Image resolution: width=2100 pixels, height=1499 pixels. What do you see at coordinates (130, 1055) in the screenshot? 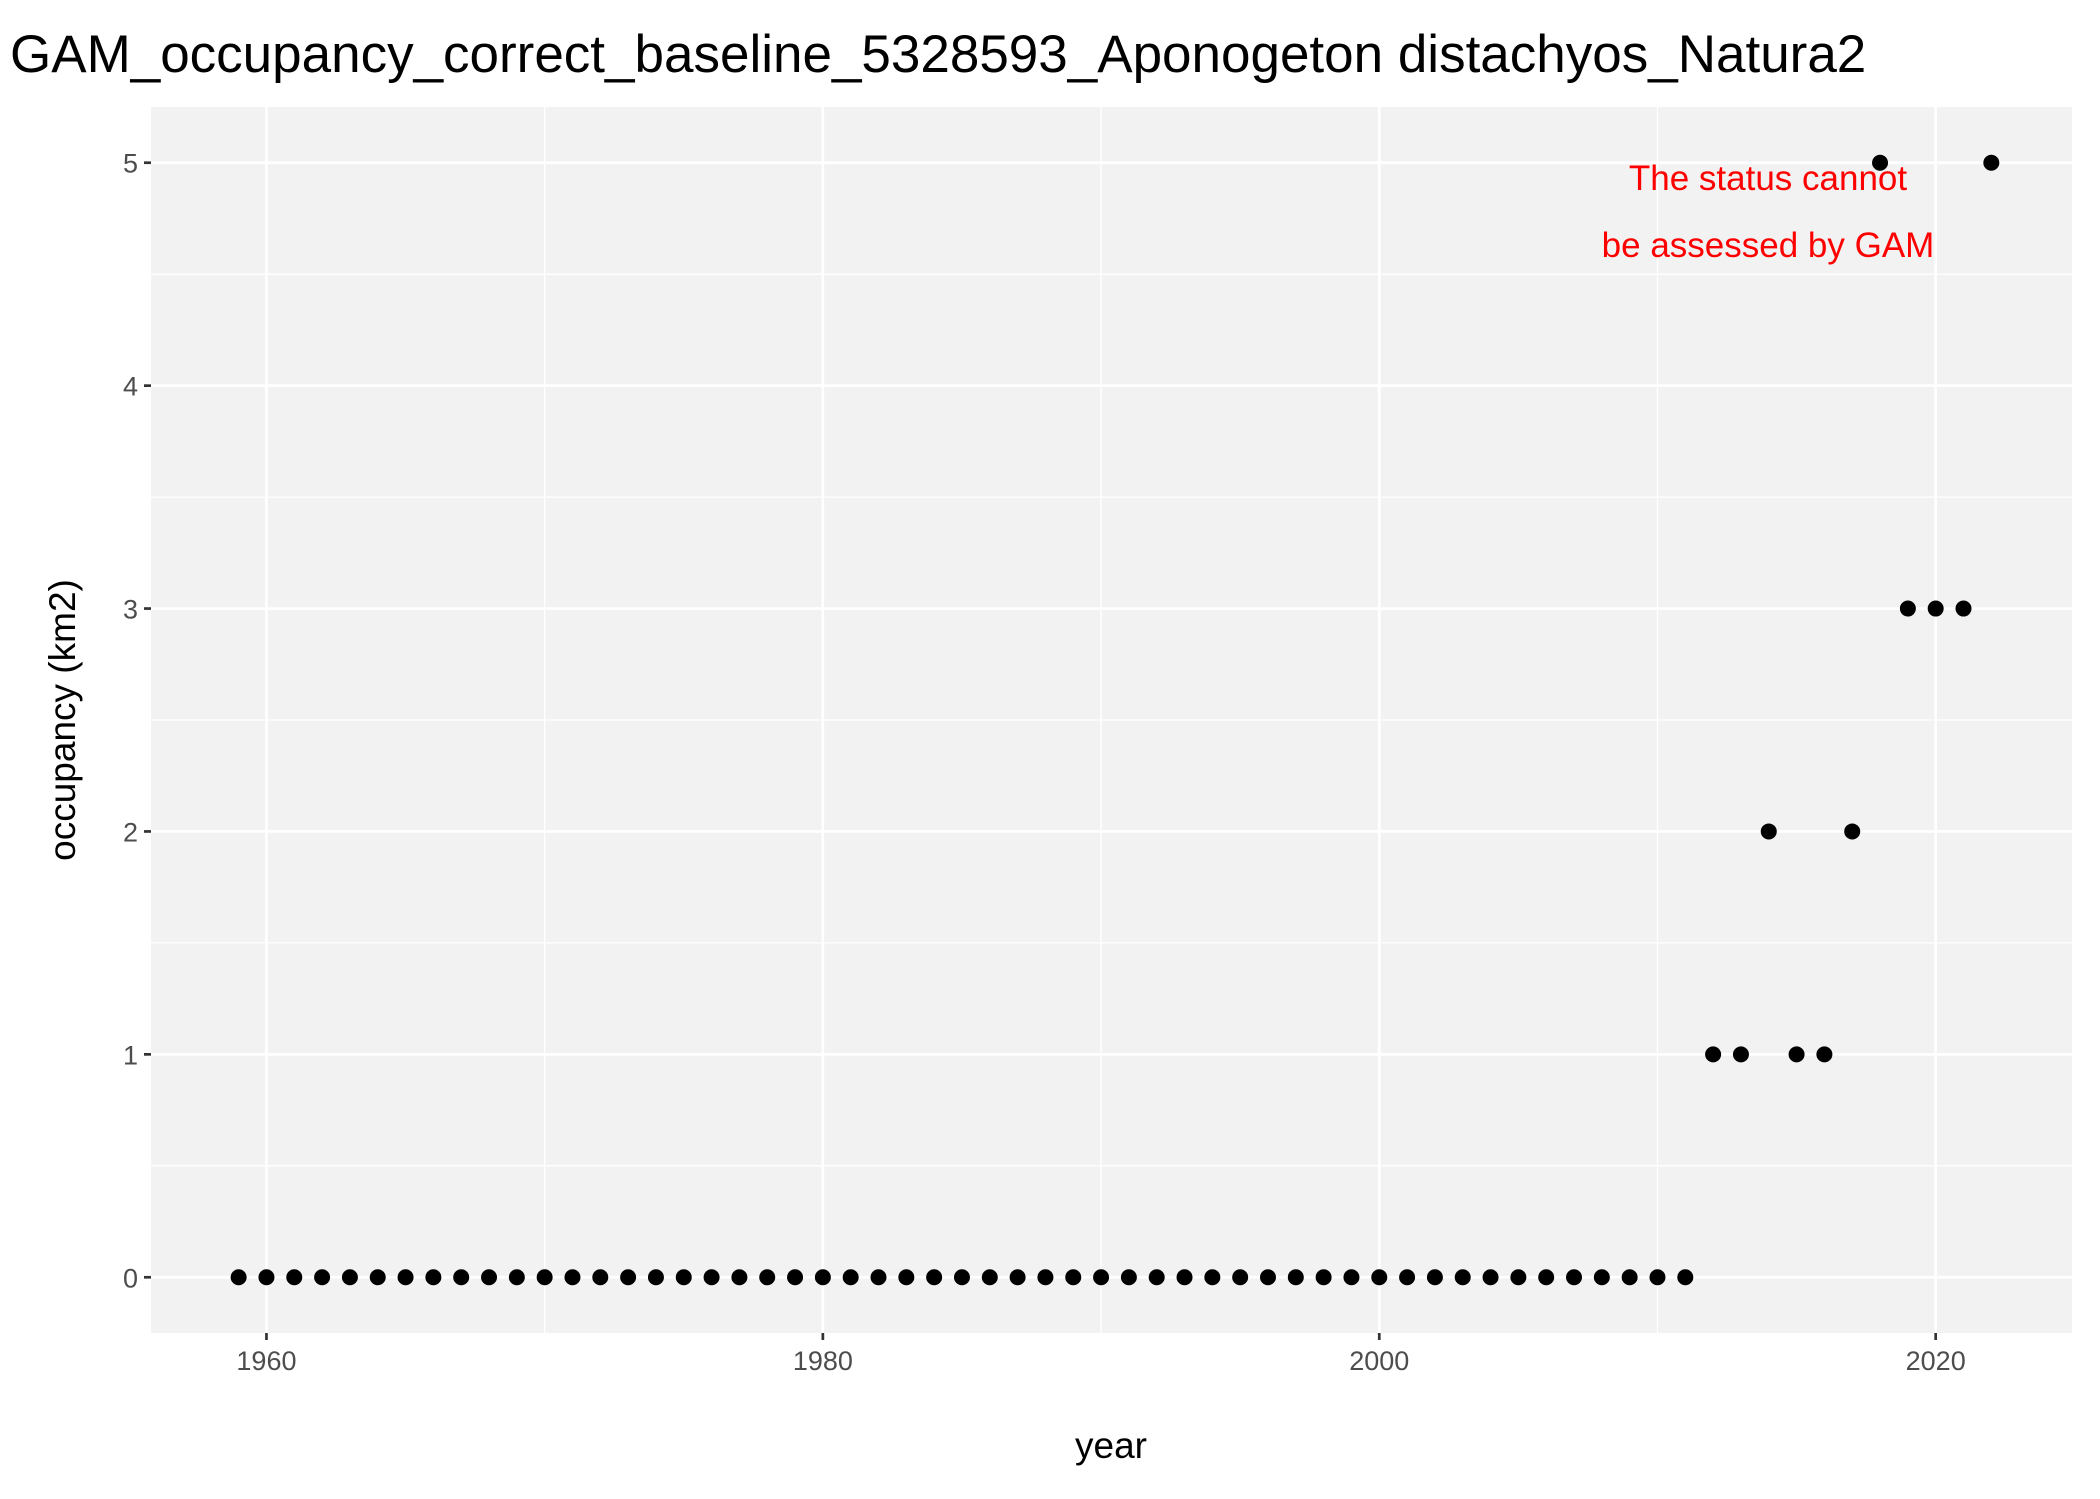
I see `y-tick-label: 1` at bounding box center [130, 1055].